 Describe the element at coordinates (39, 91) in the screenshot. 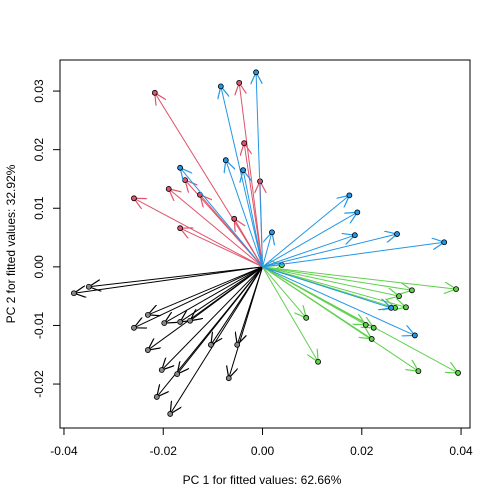

I see `y-tick-label: 0.03` at that location.